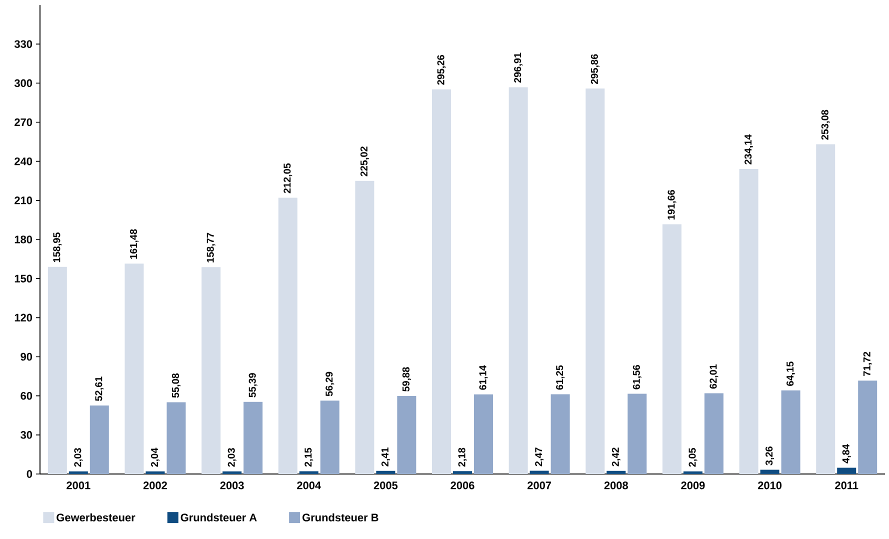  What do you see at coordinates (78, 486) in the screenshot?
I see `x-tick-label: 2001` at bounding box center [78, 486].